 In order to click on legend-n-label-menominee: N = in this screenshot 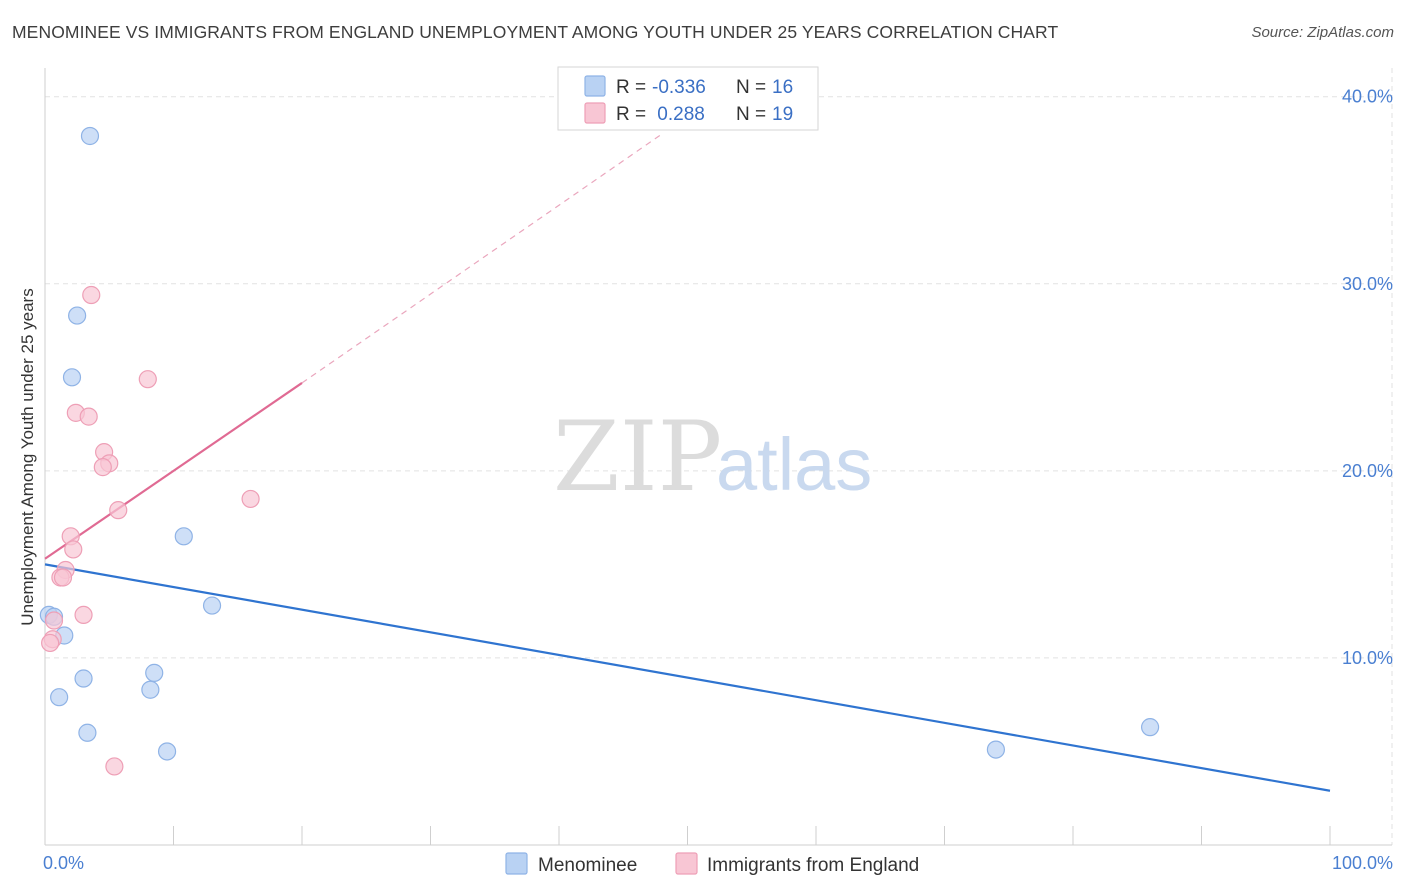, I will do `click(751, 87)`.